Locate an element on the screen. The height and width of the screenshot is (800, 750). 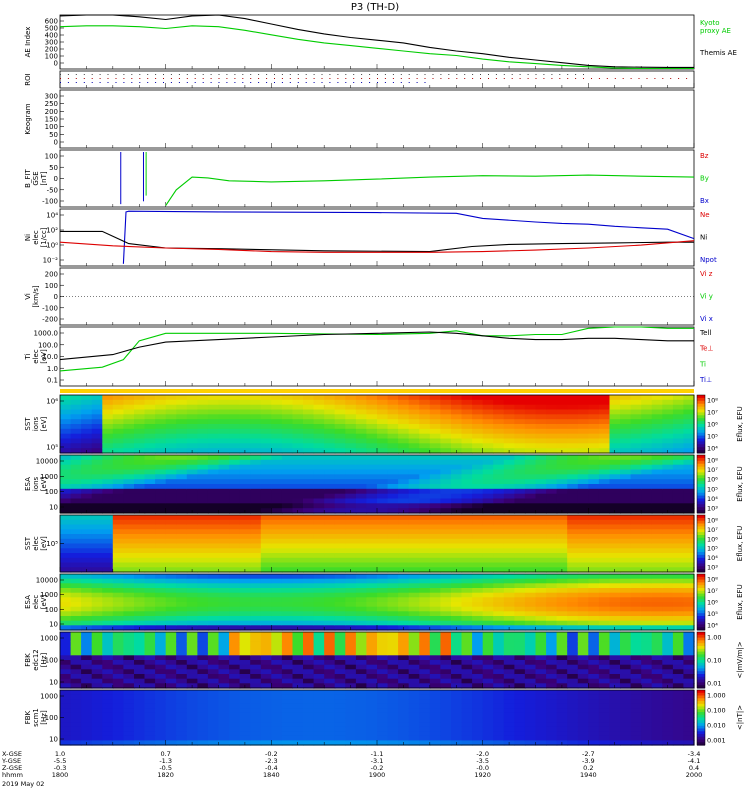
sst_i-ylabel: ions is located at coordinates (36, 423).